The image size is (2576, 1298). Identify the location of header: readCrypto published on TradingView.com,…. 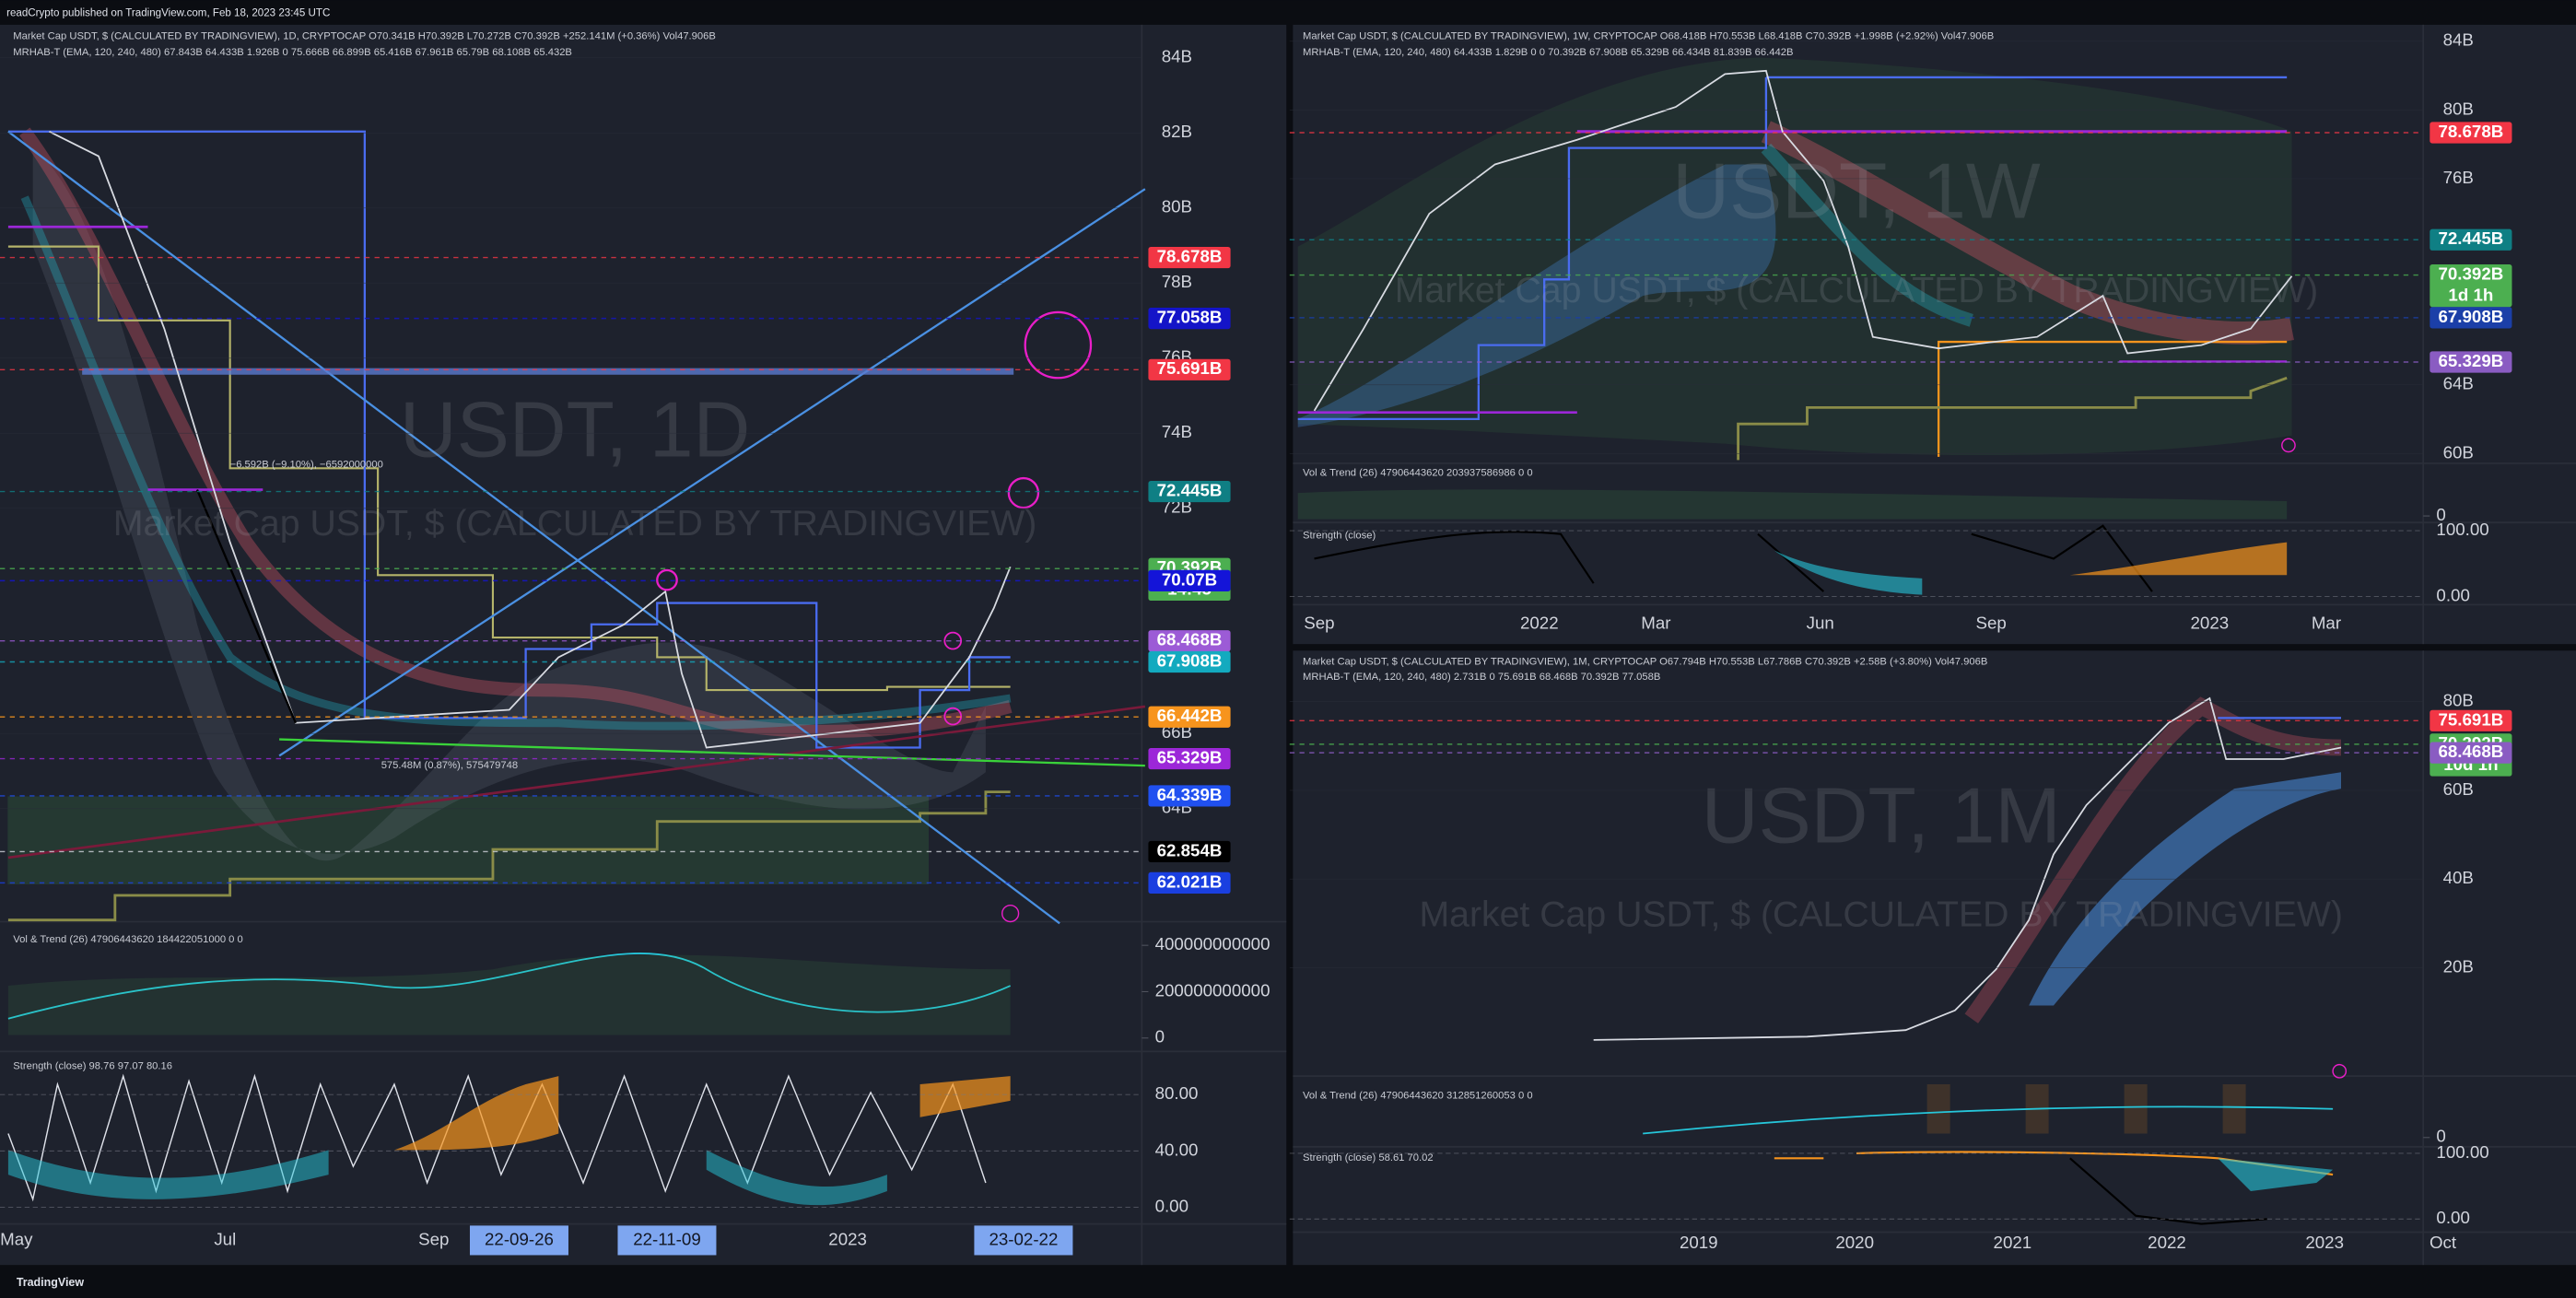
(168, 12).